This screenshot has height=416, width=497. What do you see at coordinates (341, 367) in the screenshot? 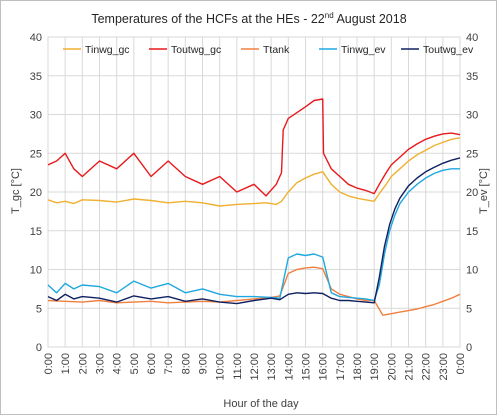
I see `x-tick-label: 17:00` at bounding box center [341, 367].